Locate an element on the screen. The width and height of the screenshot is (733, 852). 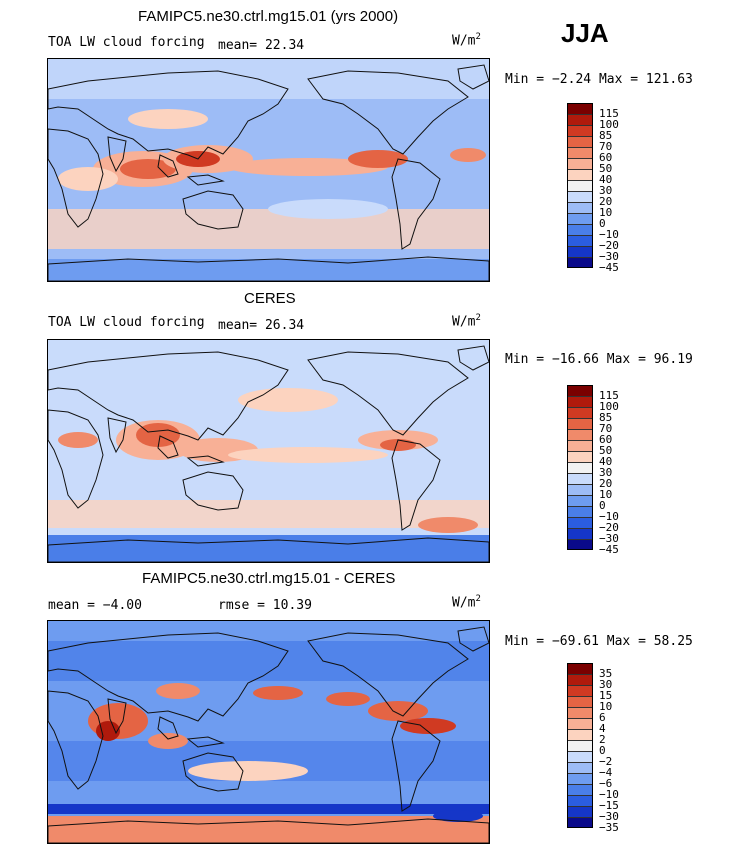
panel2-colorbar-tick: 30 is located at coordinates (606, 472).